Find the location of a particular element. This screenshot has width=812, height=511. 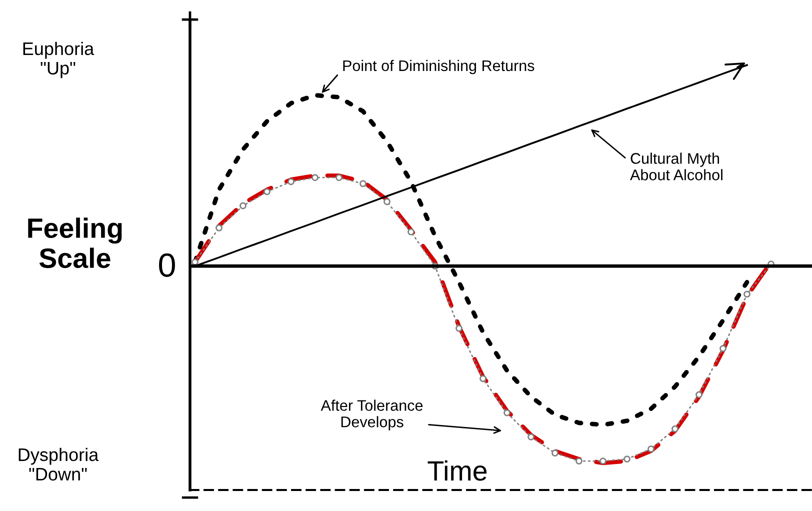

text: Dysphoria "Down" is located at coordinates (58, 464).